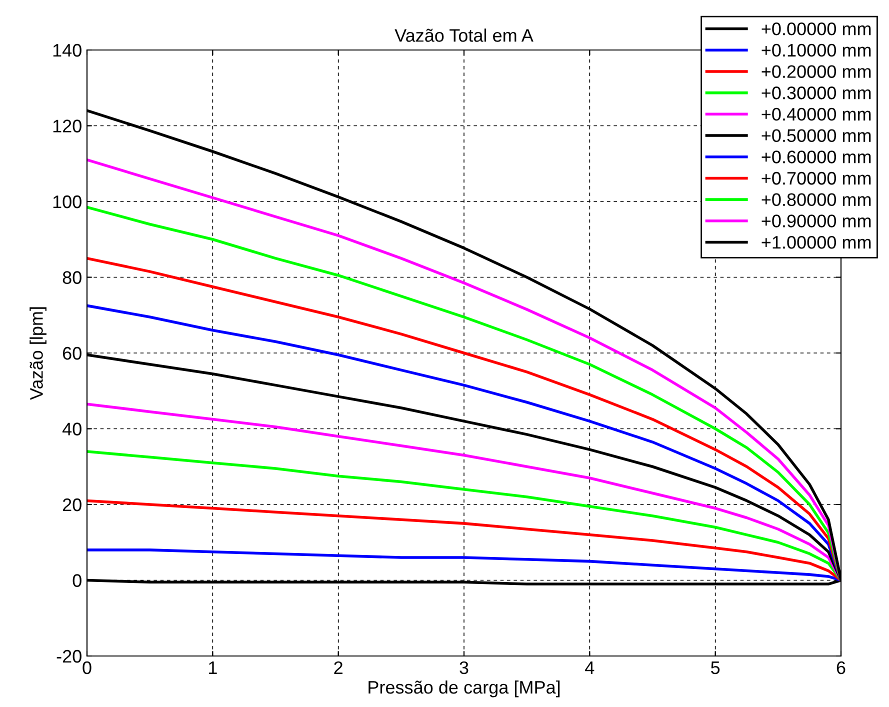 The width and height of the screenshot is (889, 707). Describe the element at coordinates (816, 93) in the screenshot. I see `legend-label: +0.30000 mm` at that location.